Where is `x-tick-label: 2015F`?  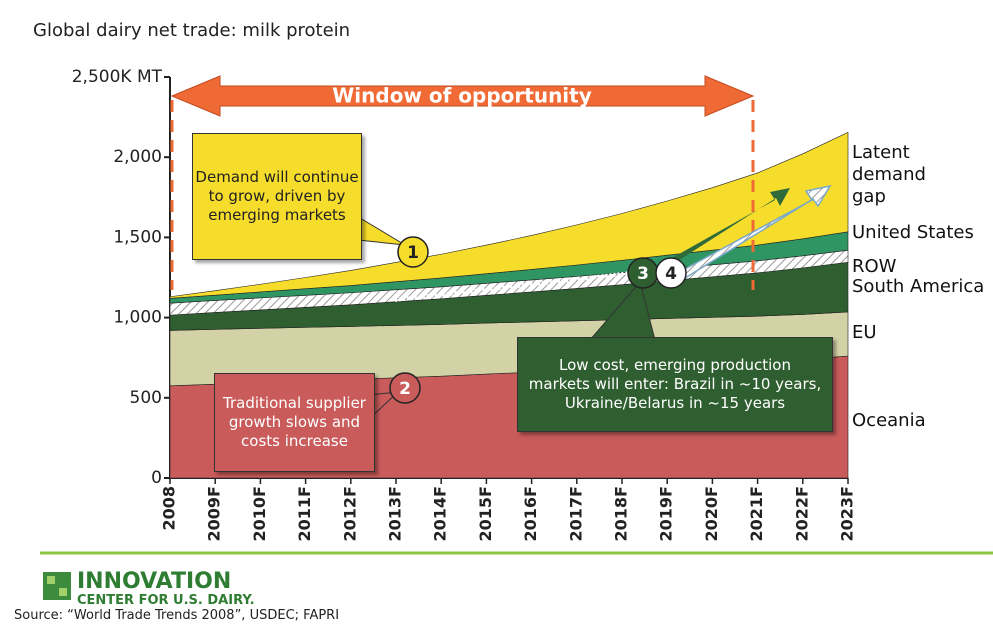 x-tick-label: 2015F is located at coordinates (485, 513).